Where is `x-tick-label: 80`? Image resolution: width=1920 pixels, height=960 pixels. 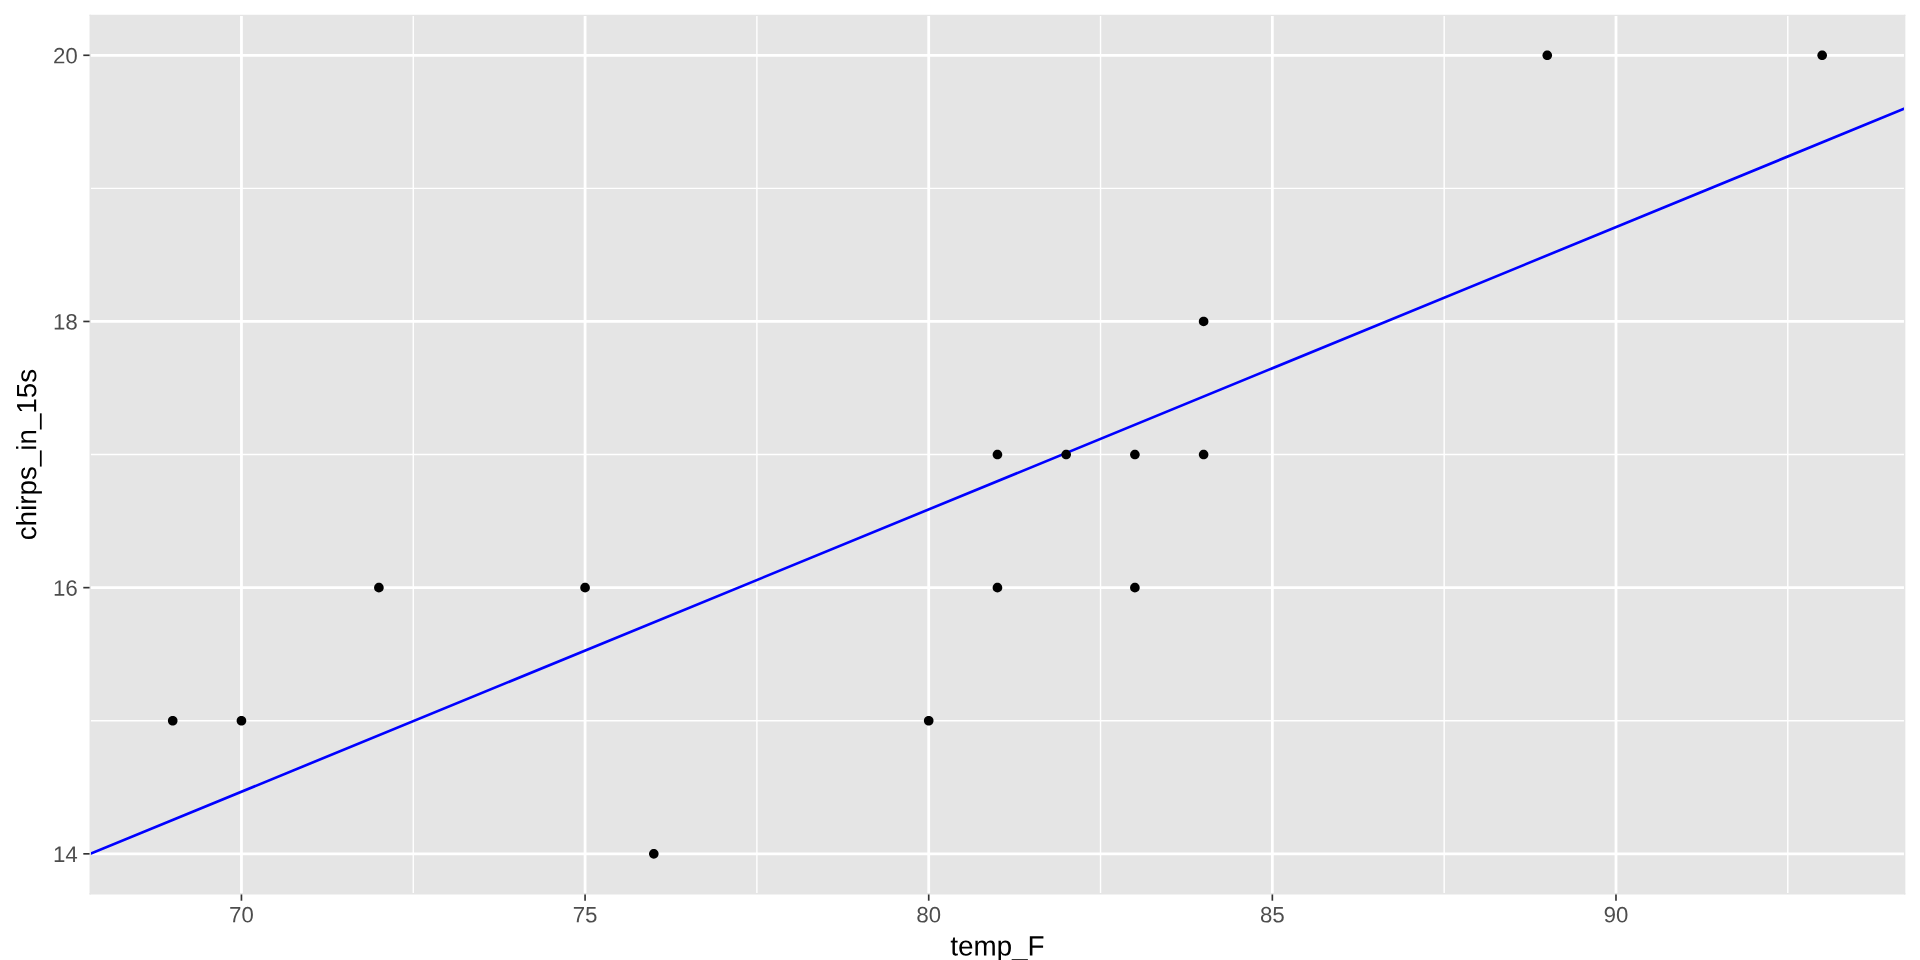 x-tick-label: 80 is located at coordinates (929, 914).